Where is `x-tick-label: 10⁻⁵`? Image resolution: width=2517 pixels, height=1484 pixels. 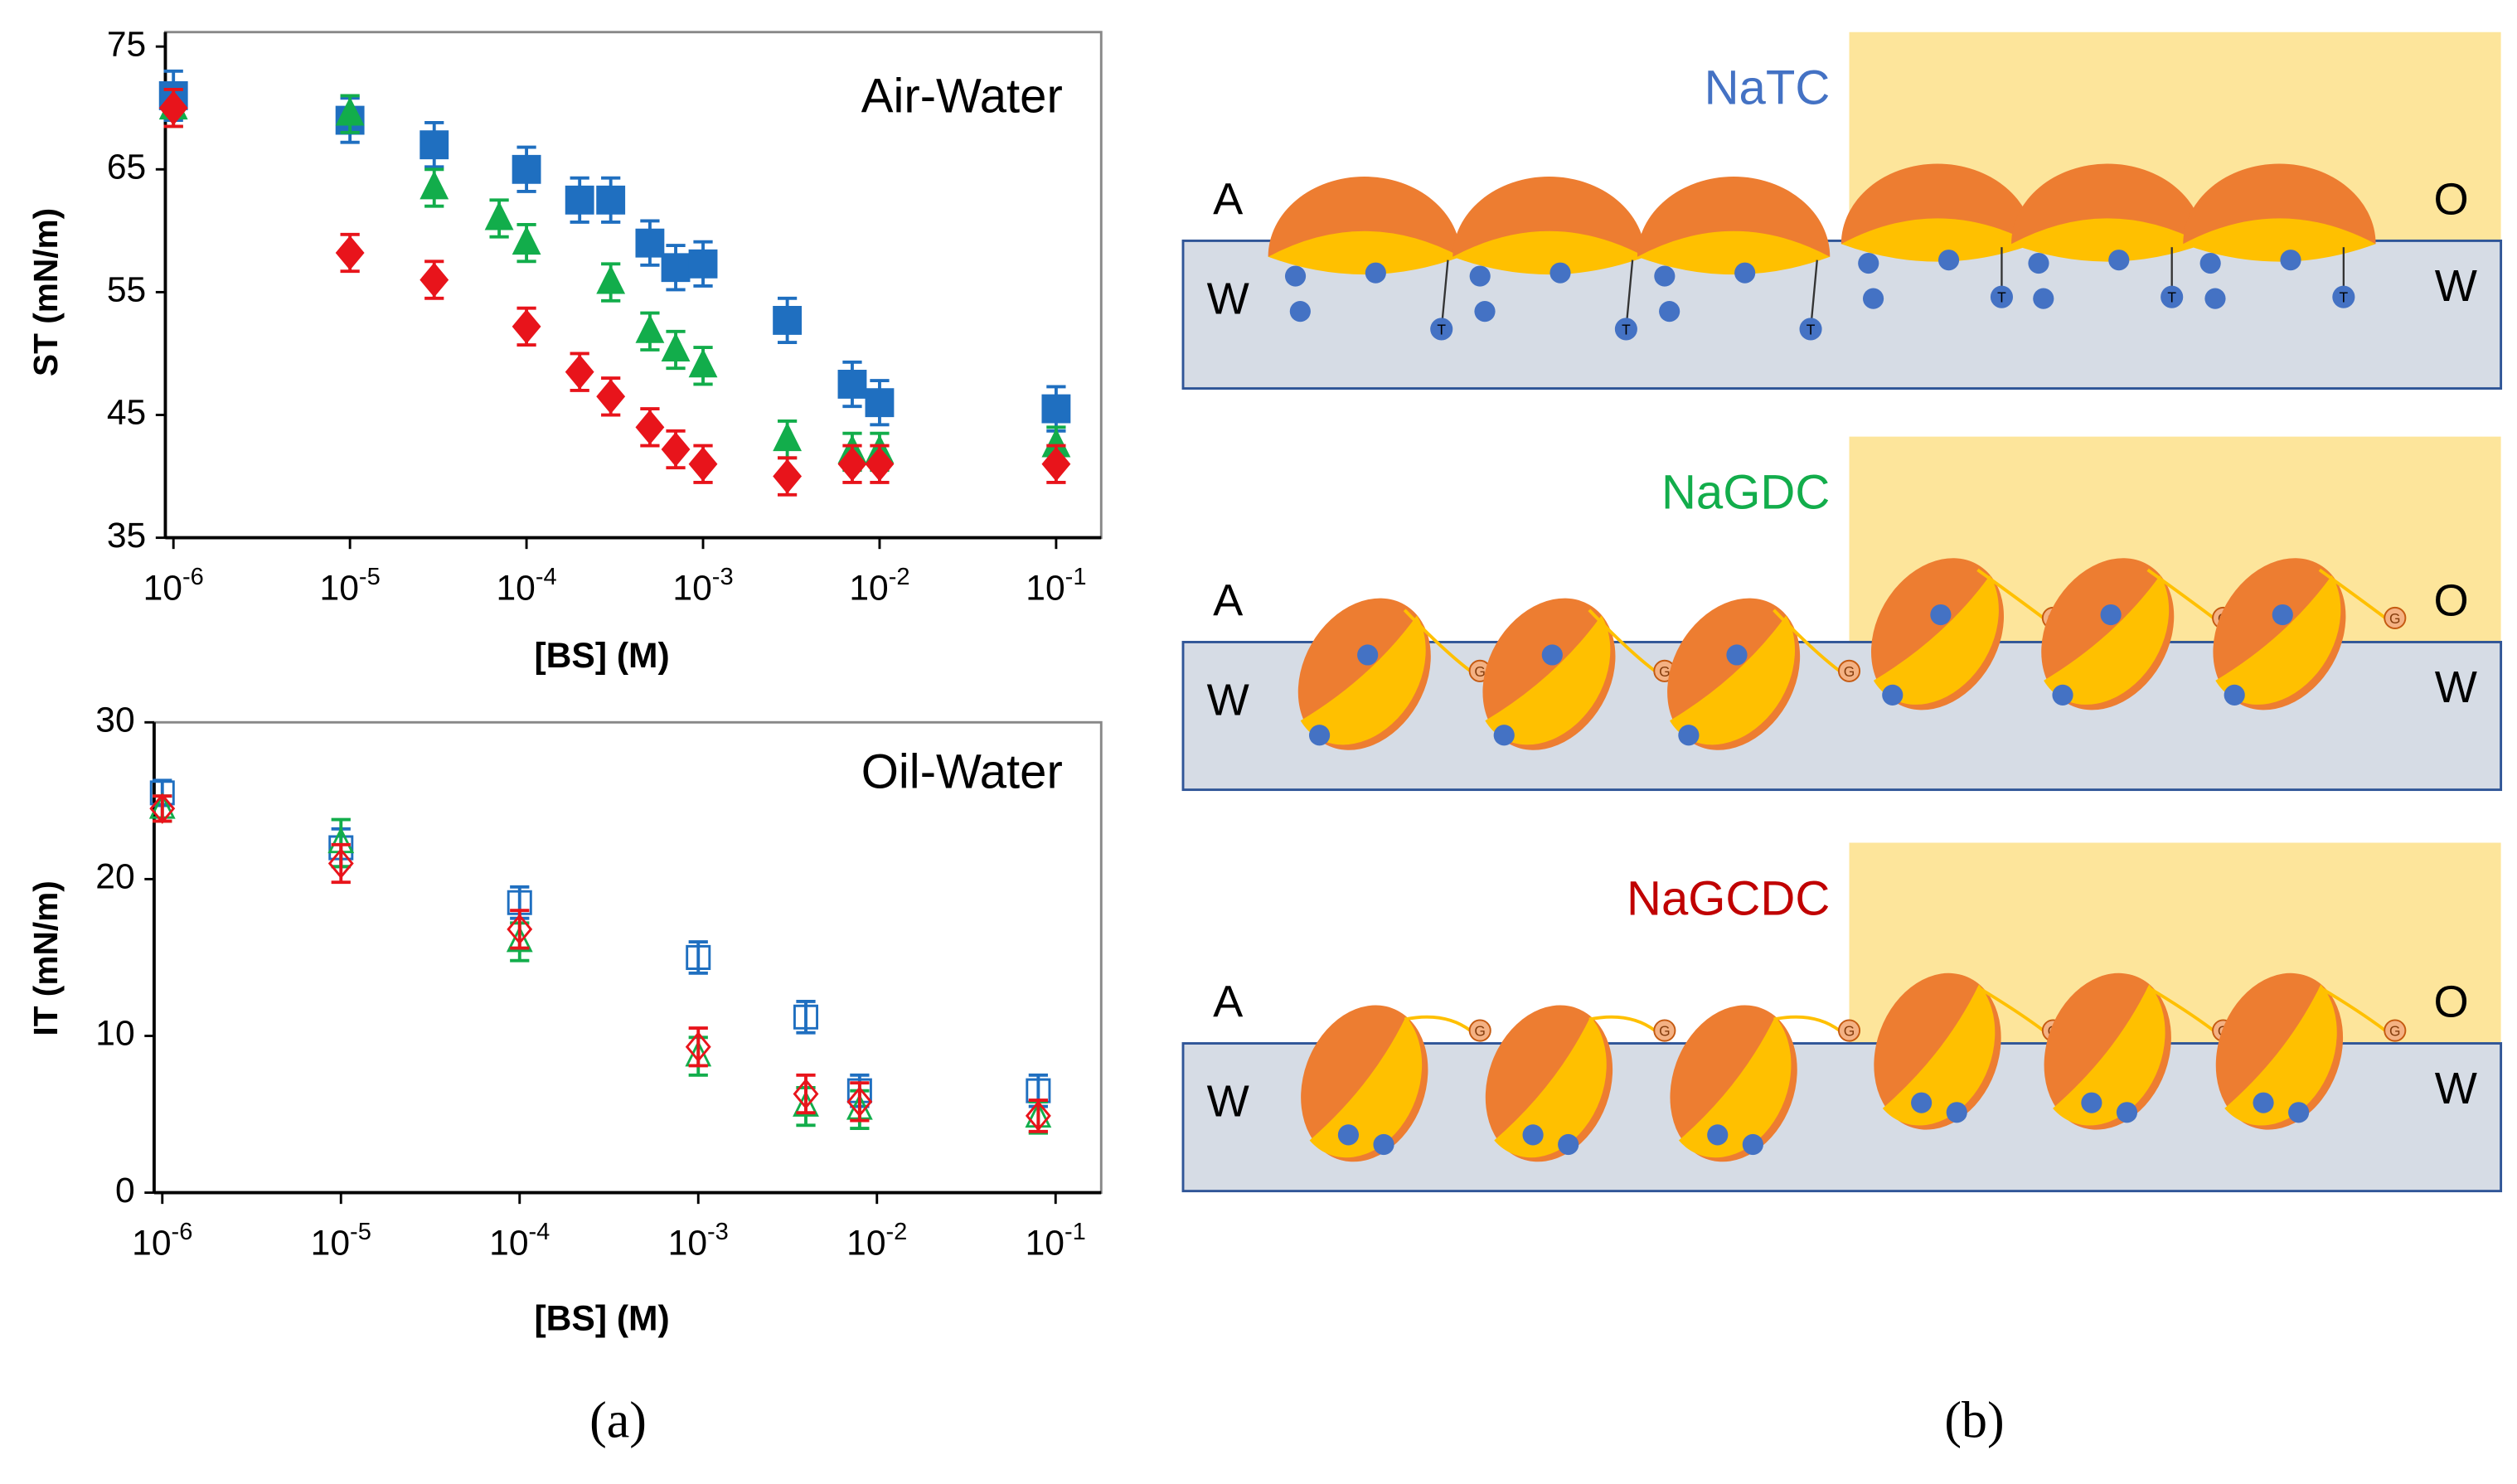 x-tick-label: 10⁻⁵ is located at coordinates (341, 1241).